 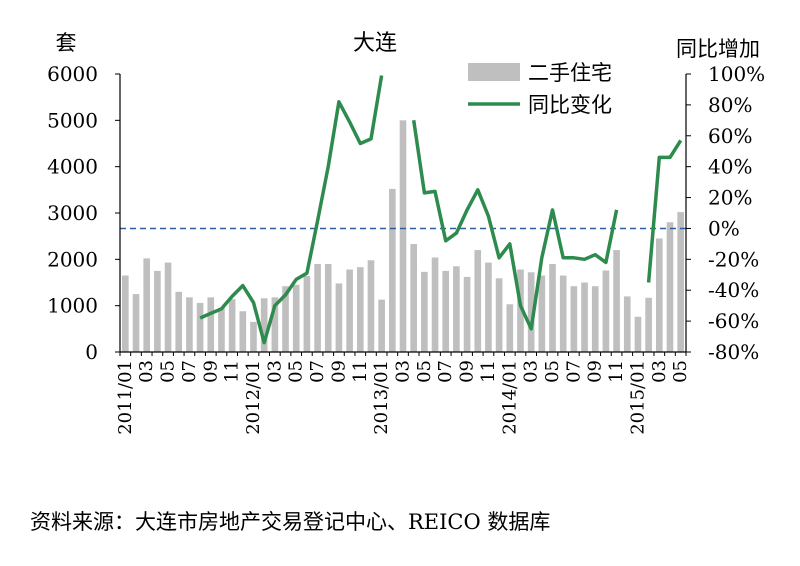 What do you see at coordinates (570, 73) in the screenshot?
I see `legend-label-bars: 二手住宅` at bounding box center [570, 73].